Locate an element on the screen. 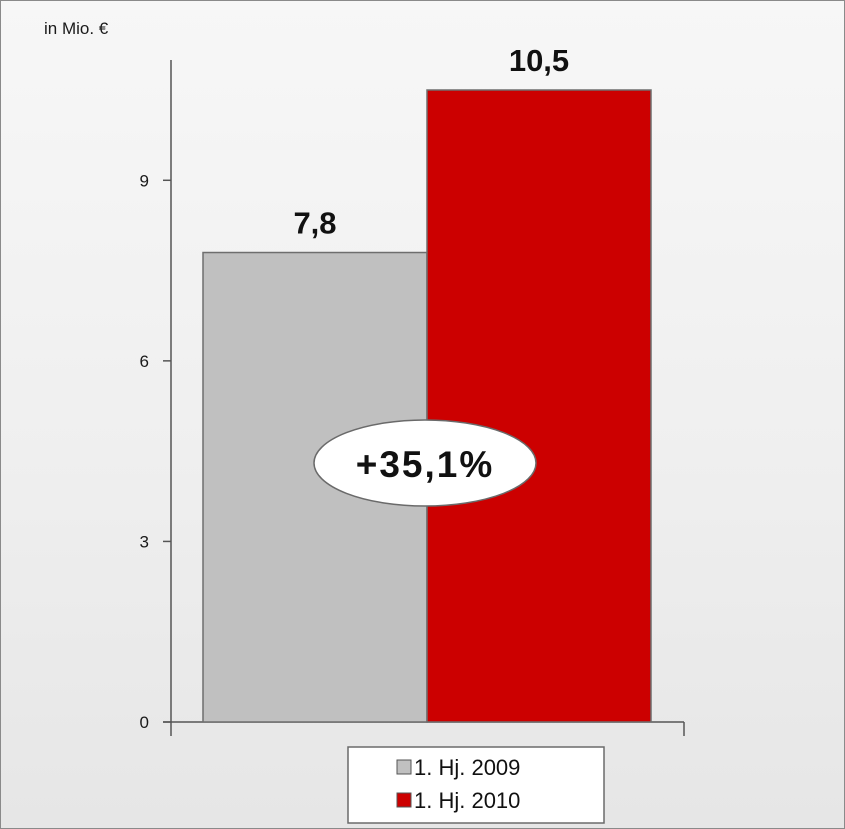 This screenshot has height=829, width=845. growth-ellipse is located at coordinates (425, 463).